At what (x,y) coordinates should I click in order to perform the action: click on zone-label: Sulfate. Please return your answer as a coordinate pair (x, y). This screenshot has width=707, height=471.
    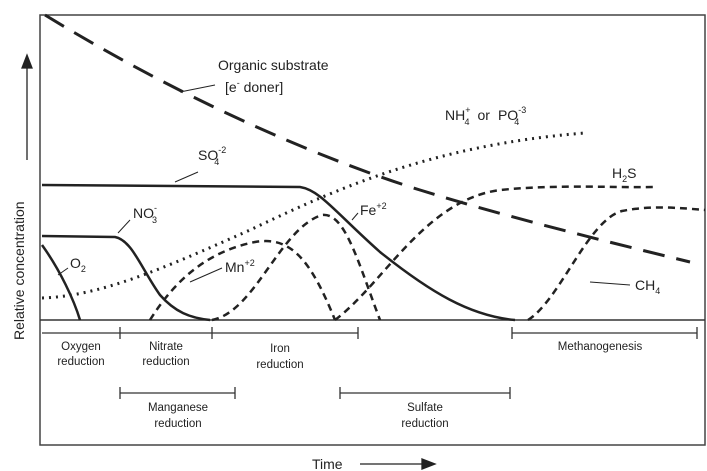
    Looking at the image, I should click on (425, 408).